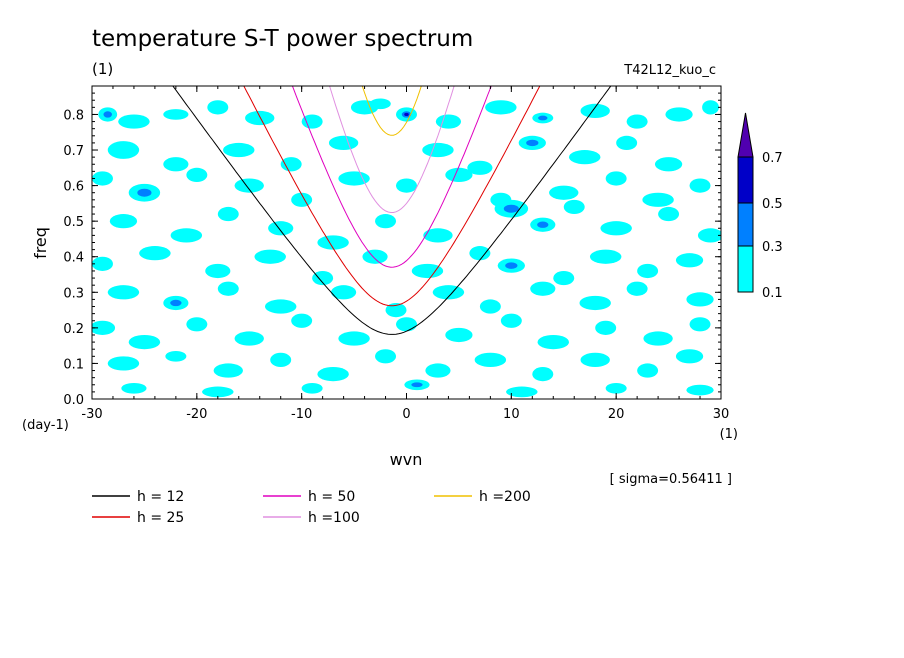 Image resolution: width=904 pixels, height=658 pixels. What do you see at coordinates (73, 364) in the screenshot?
I see `y-tick-label: 0.1` at bounding box center [73, 364].